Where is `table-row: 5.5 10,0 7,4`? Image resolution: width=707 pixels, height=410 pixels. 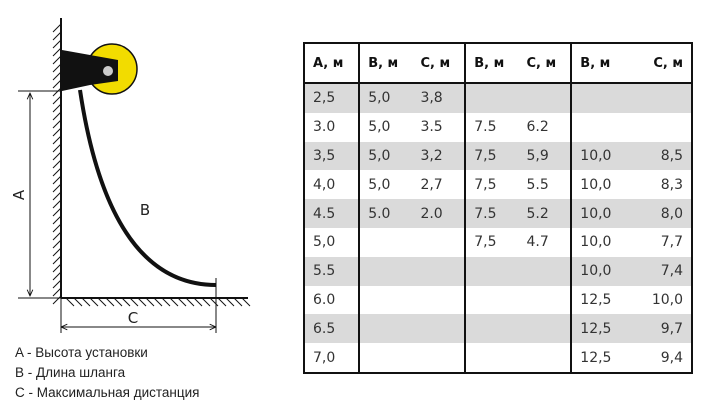 table-row: 5.5 10,0 7,4 is located at coordinates (498, 271).